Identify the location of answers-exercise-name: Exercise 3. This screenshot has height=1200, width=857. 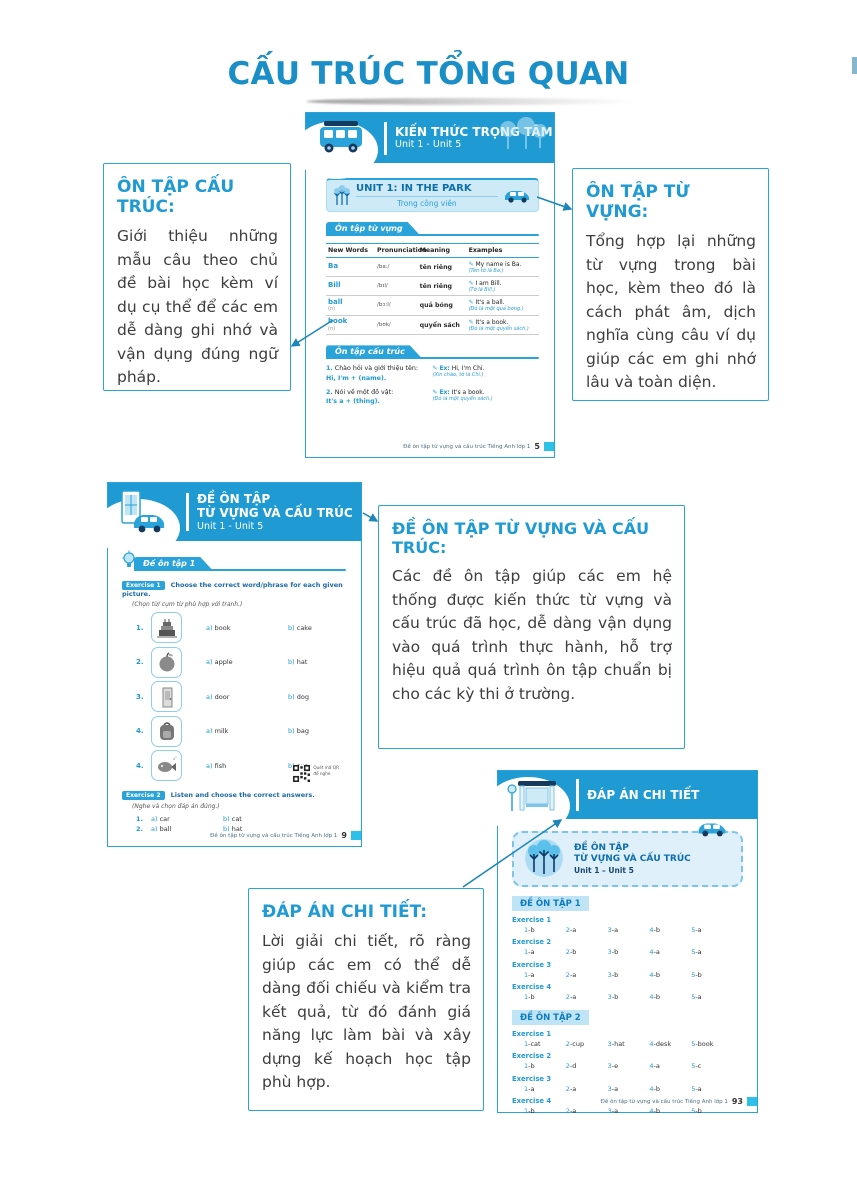
(532, 1078).